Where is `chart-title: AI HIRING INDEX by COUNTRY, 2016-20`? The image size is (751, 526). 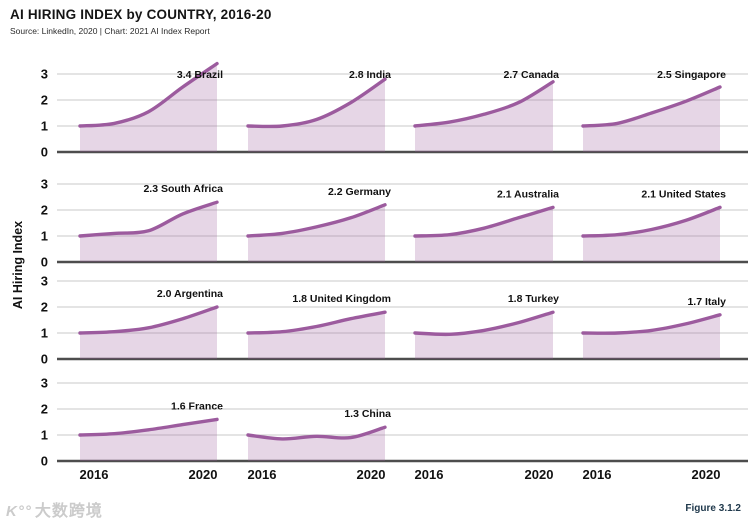 chart-title: AI HIRING INDEX by COUNTRY, 2016-20 is located at coordinates (141, 14).